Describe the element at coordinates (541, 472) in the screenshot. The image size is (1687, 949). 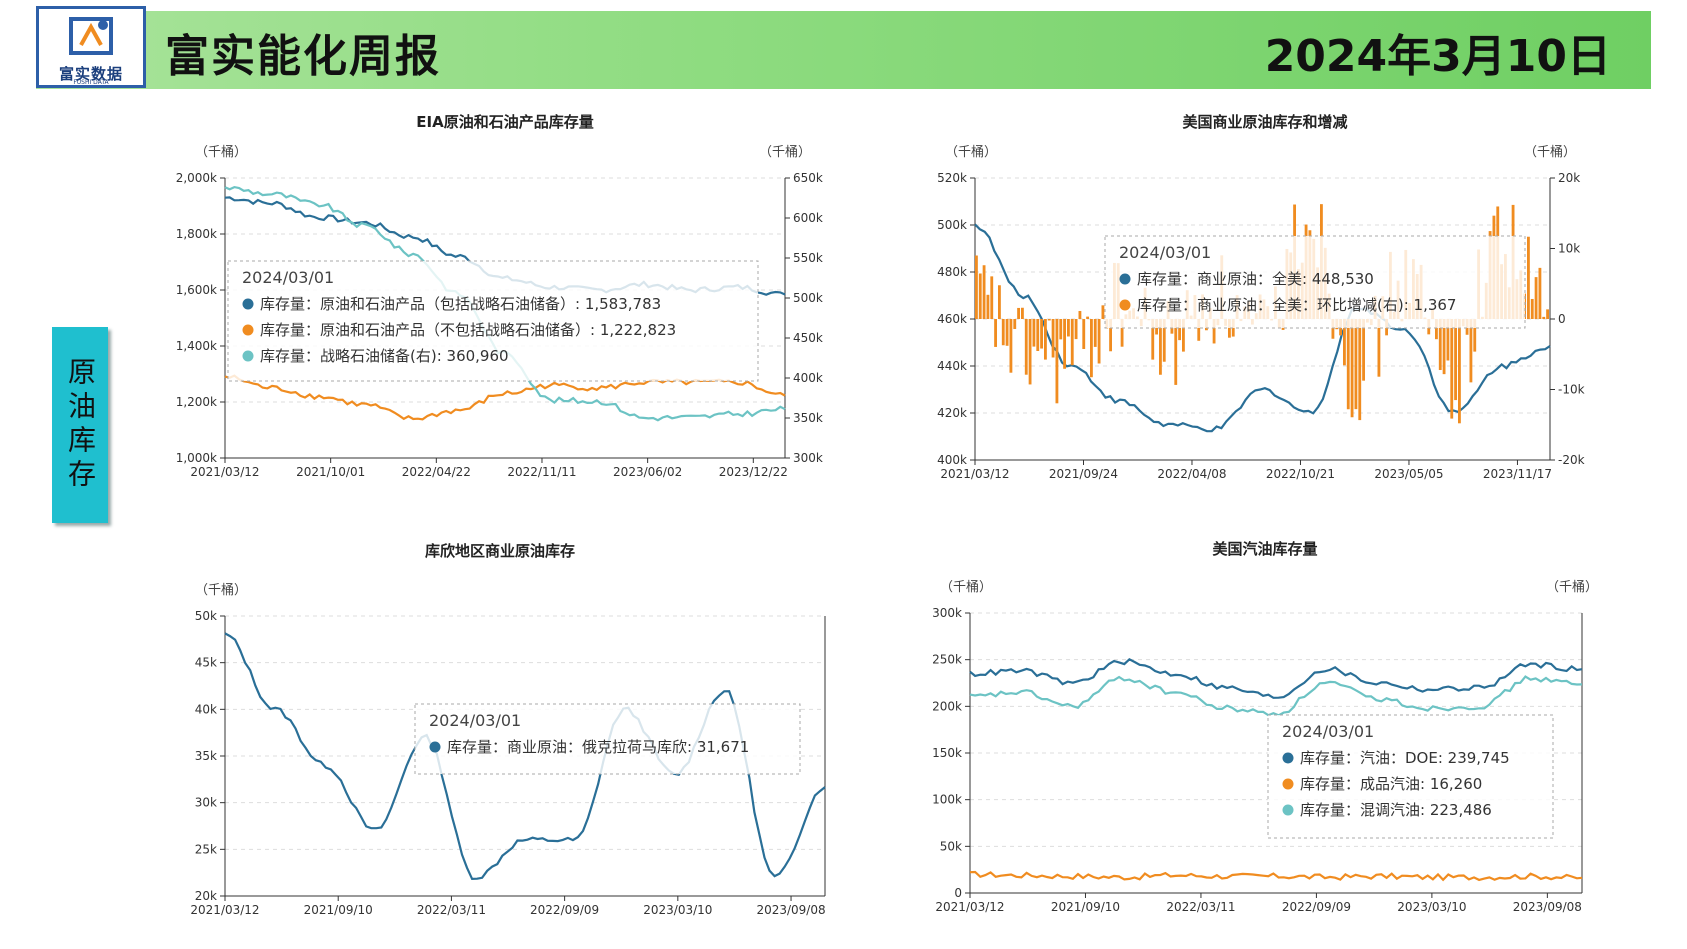
I see `x-tick-label: 2022/11/11` at that location.